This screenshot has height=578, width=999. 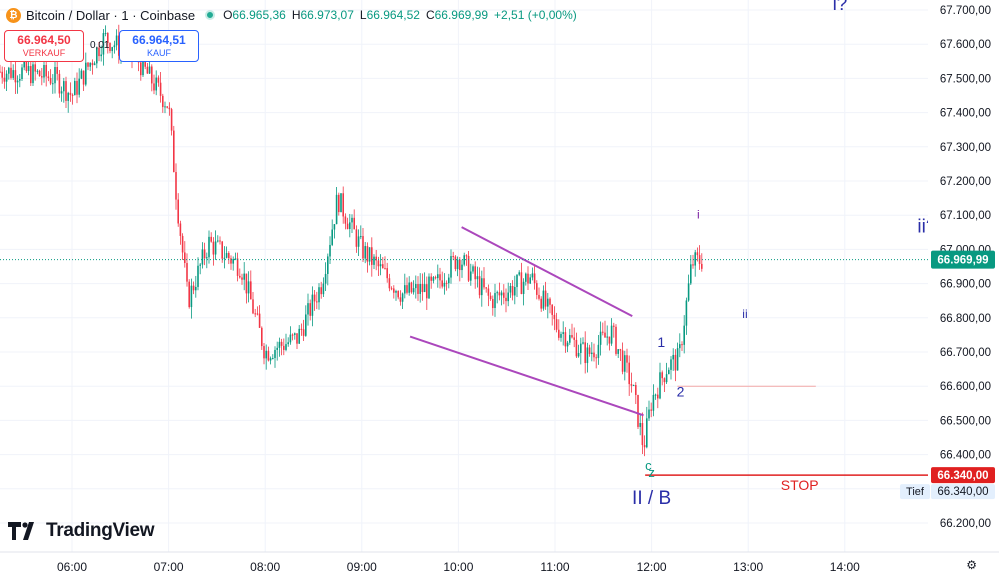 What do you see at coordinates (159, 46) in the screenshot?
I see `buy-button: 66.964,51 KAUF` at bounding box center [159, 46].